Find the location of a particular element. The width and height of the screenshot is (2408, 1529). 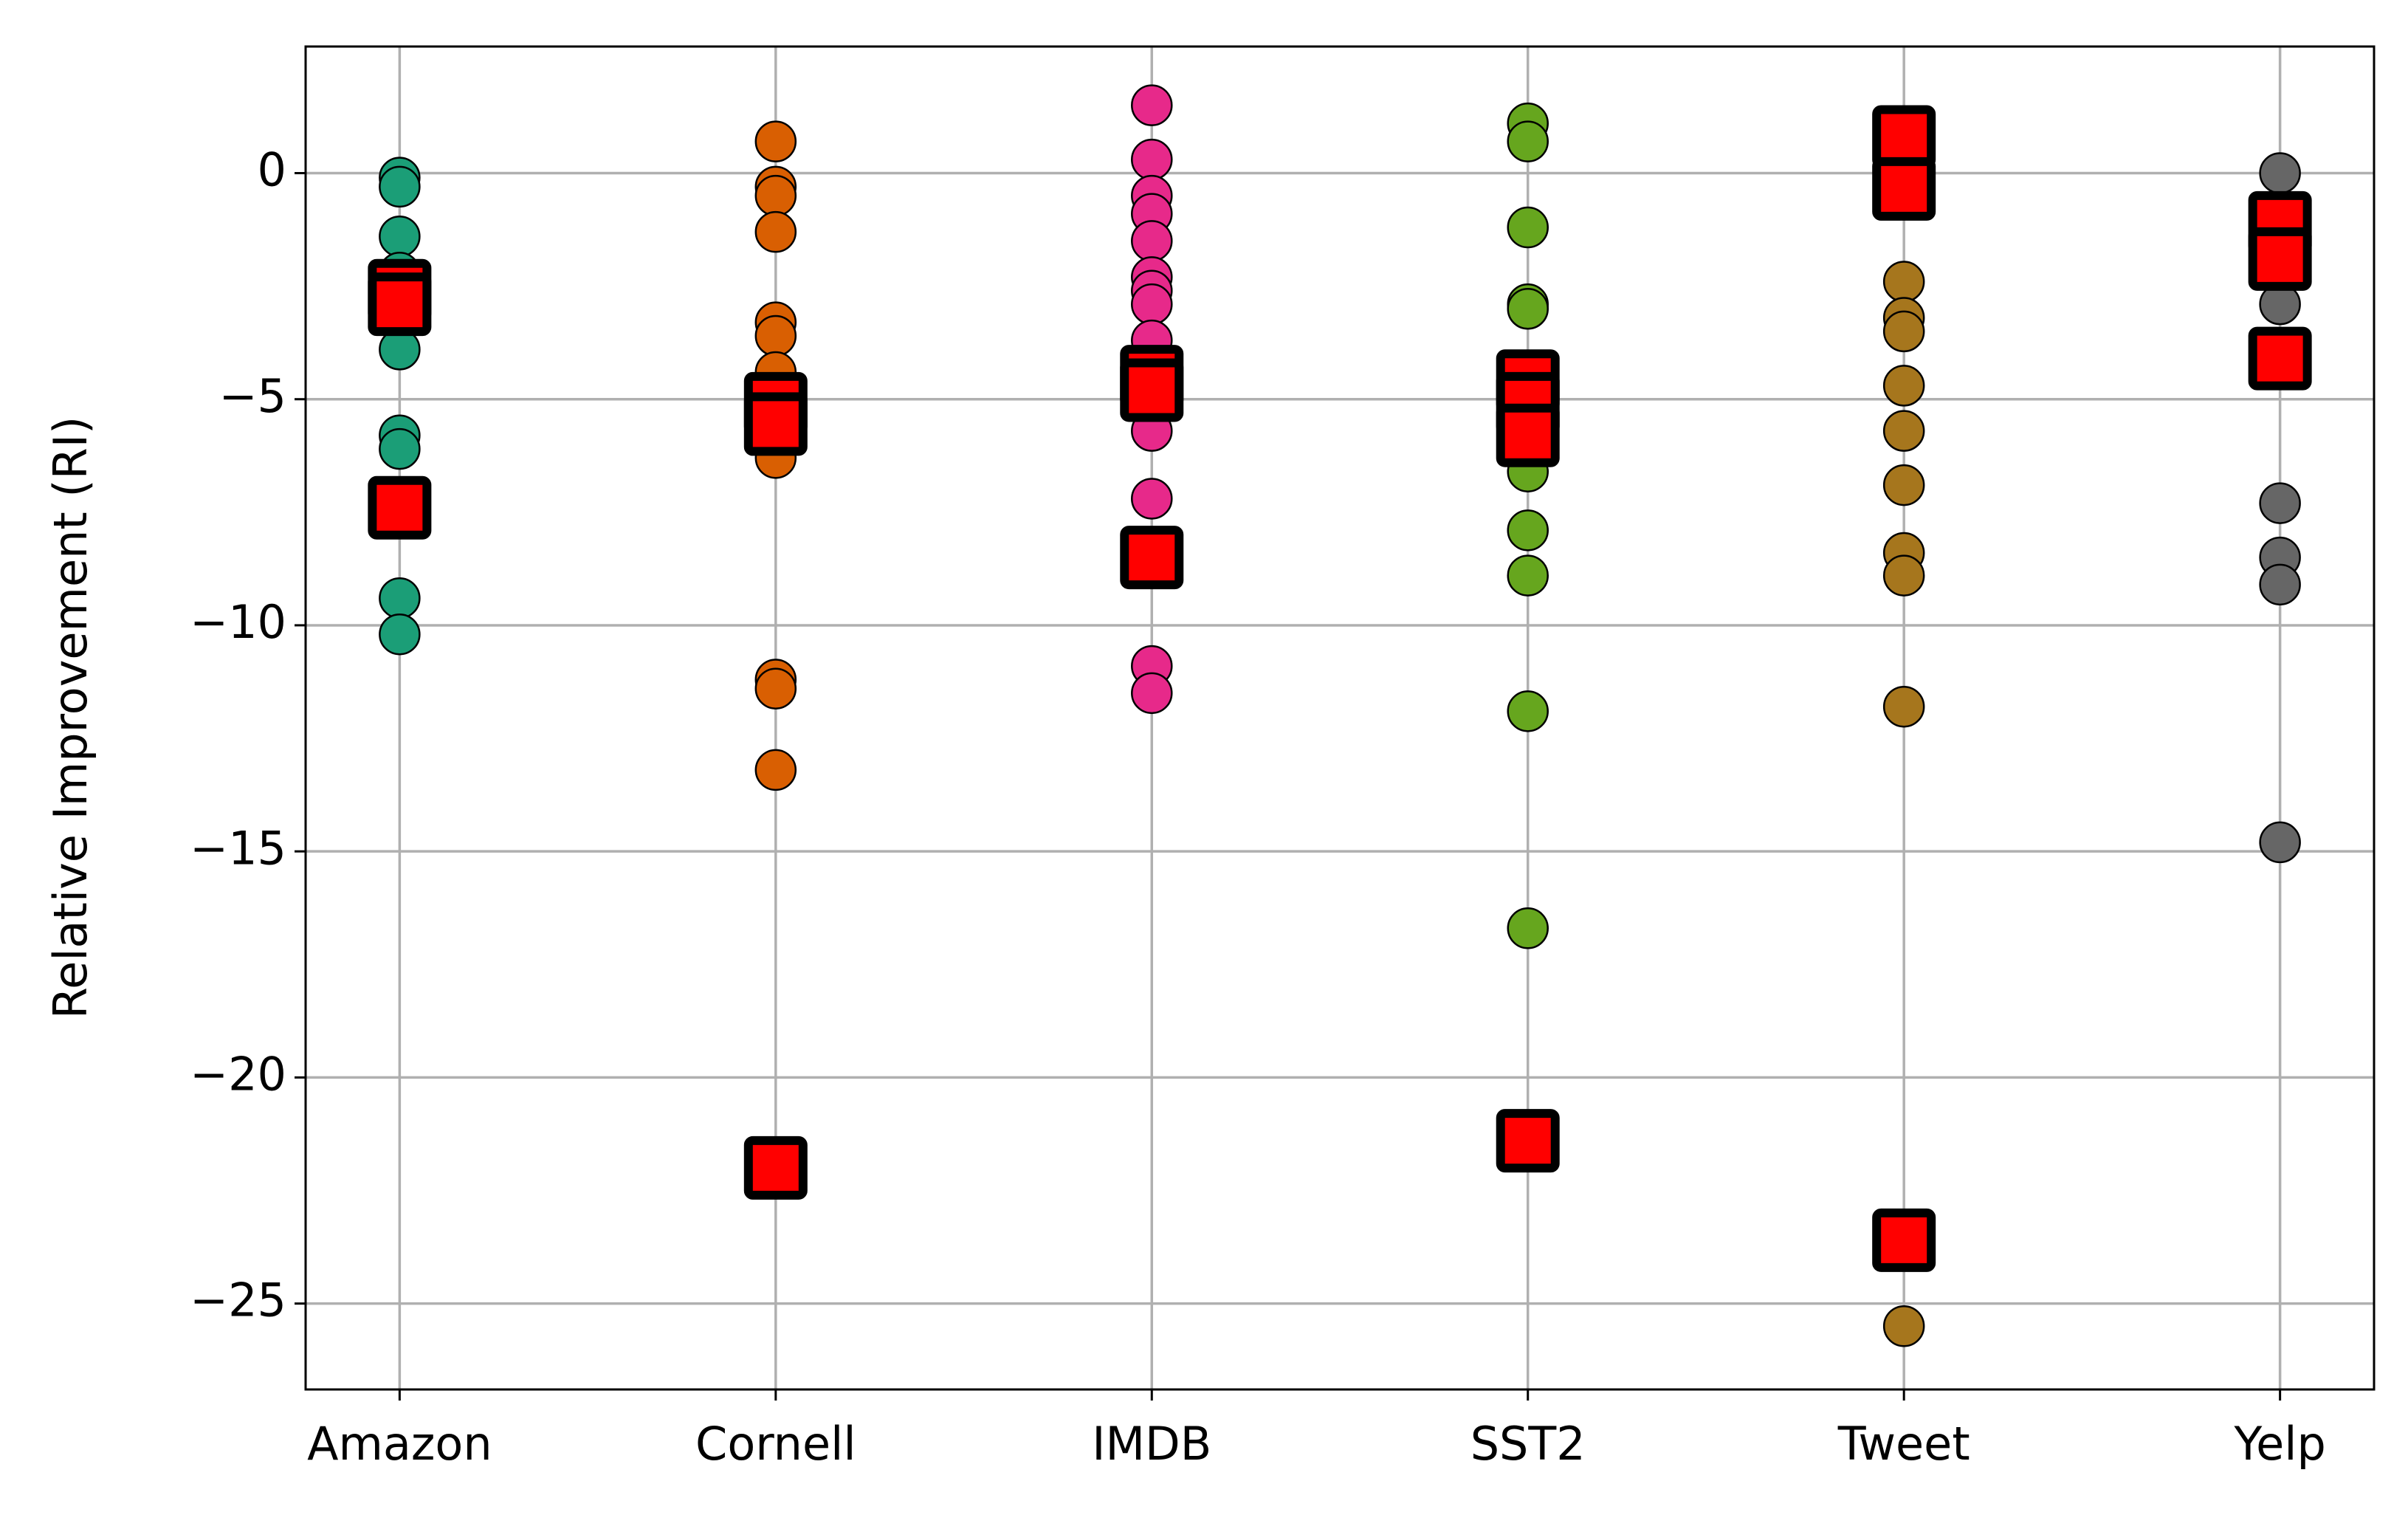

y-tick-label: −20 is located at coordinates (238, 1074).